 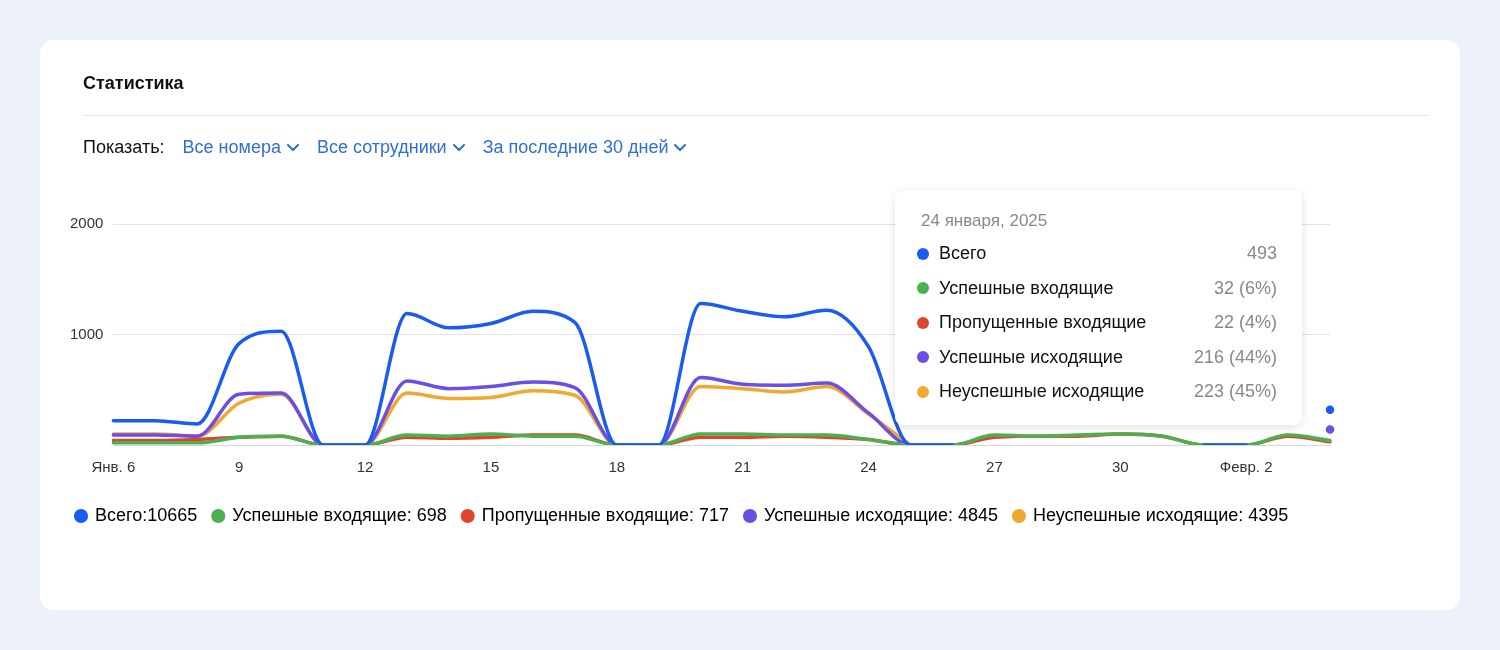 What do you see at coordinates (1245, 288) in the screenshot?
I see `annotation: 32 (6%)` at bounding box center [1245, 288].